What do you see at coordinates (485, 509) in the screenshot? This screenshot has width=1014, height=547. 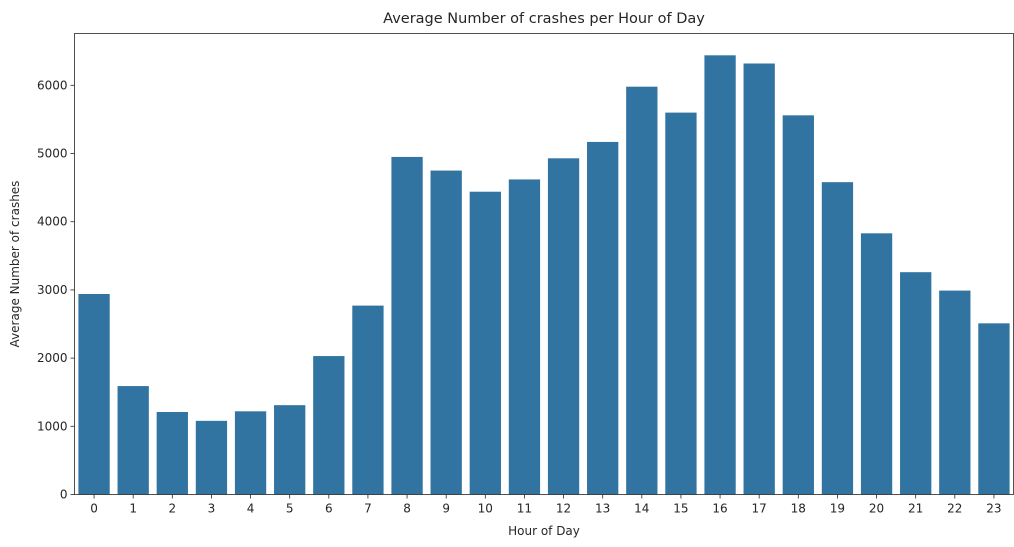 I see `x-tick-label: 10` at bounding box center [485, 509].